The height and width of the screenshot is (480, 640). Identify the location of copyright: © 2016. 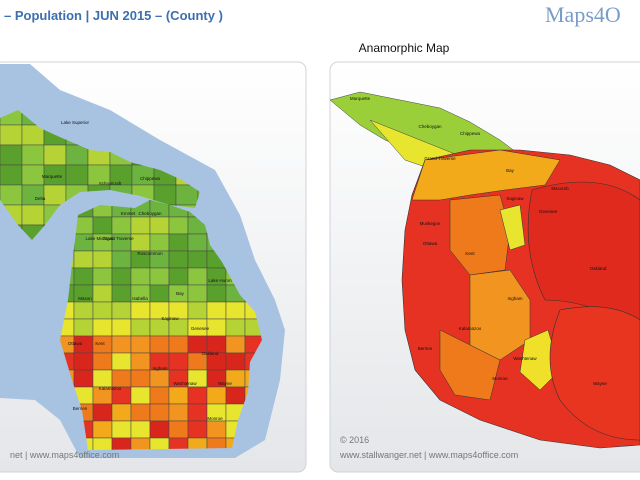
(354, 440).